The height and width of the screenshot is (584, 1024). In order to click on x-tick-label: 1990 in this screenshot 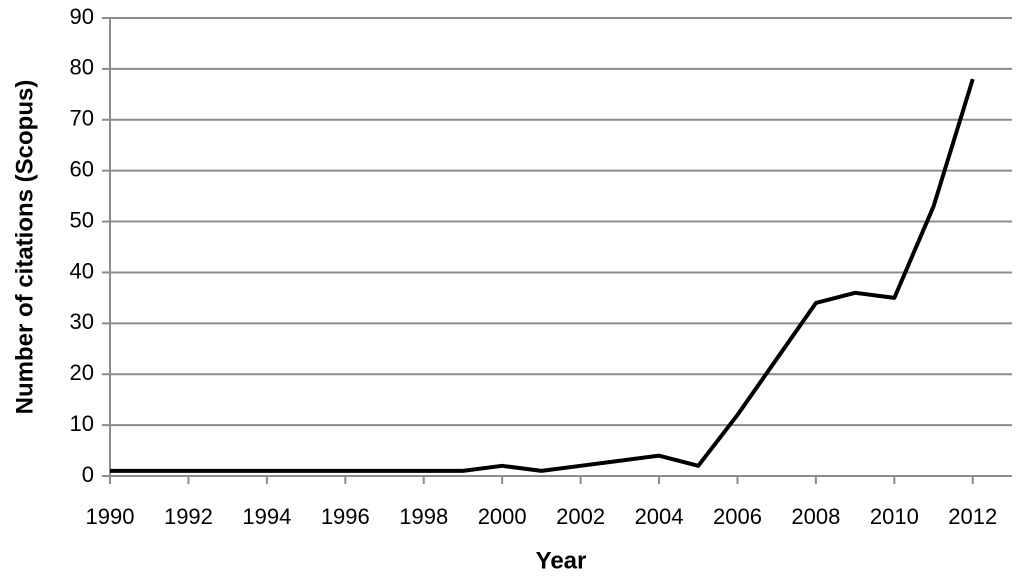, I will do `click(110, 516)`.